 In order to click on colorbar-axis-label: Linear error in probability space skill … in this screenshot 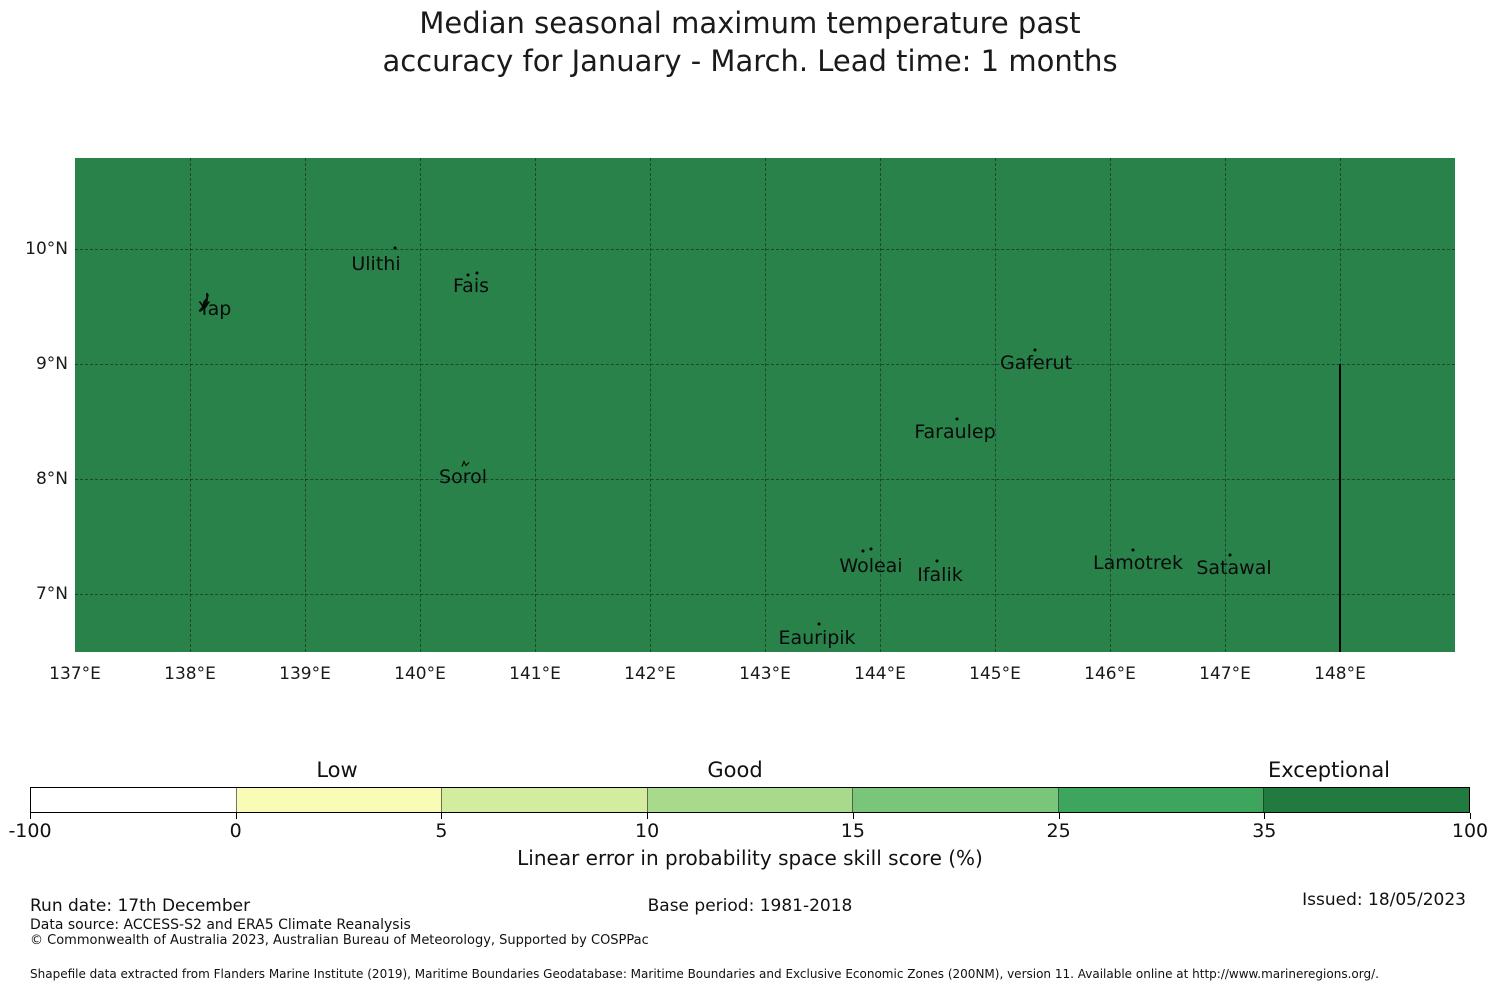, I will do `click(750, 858)`.